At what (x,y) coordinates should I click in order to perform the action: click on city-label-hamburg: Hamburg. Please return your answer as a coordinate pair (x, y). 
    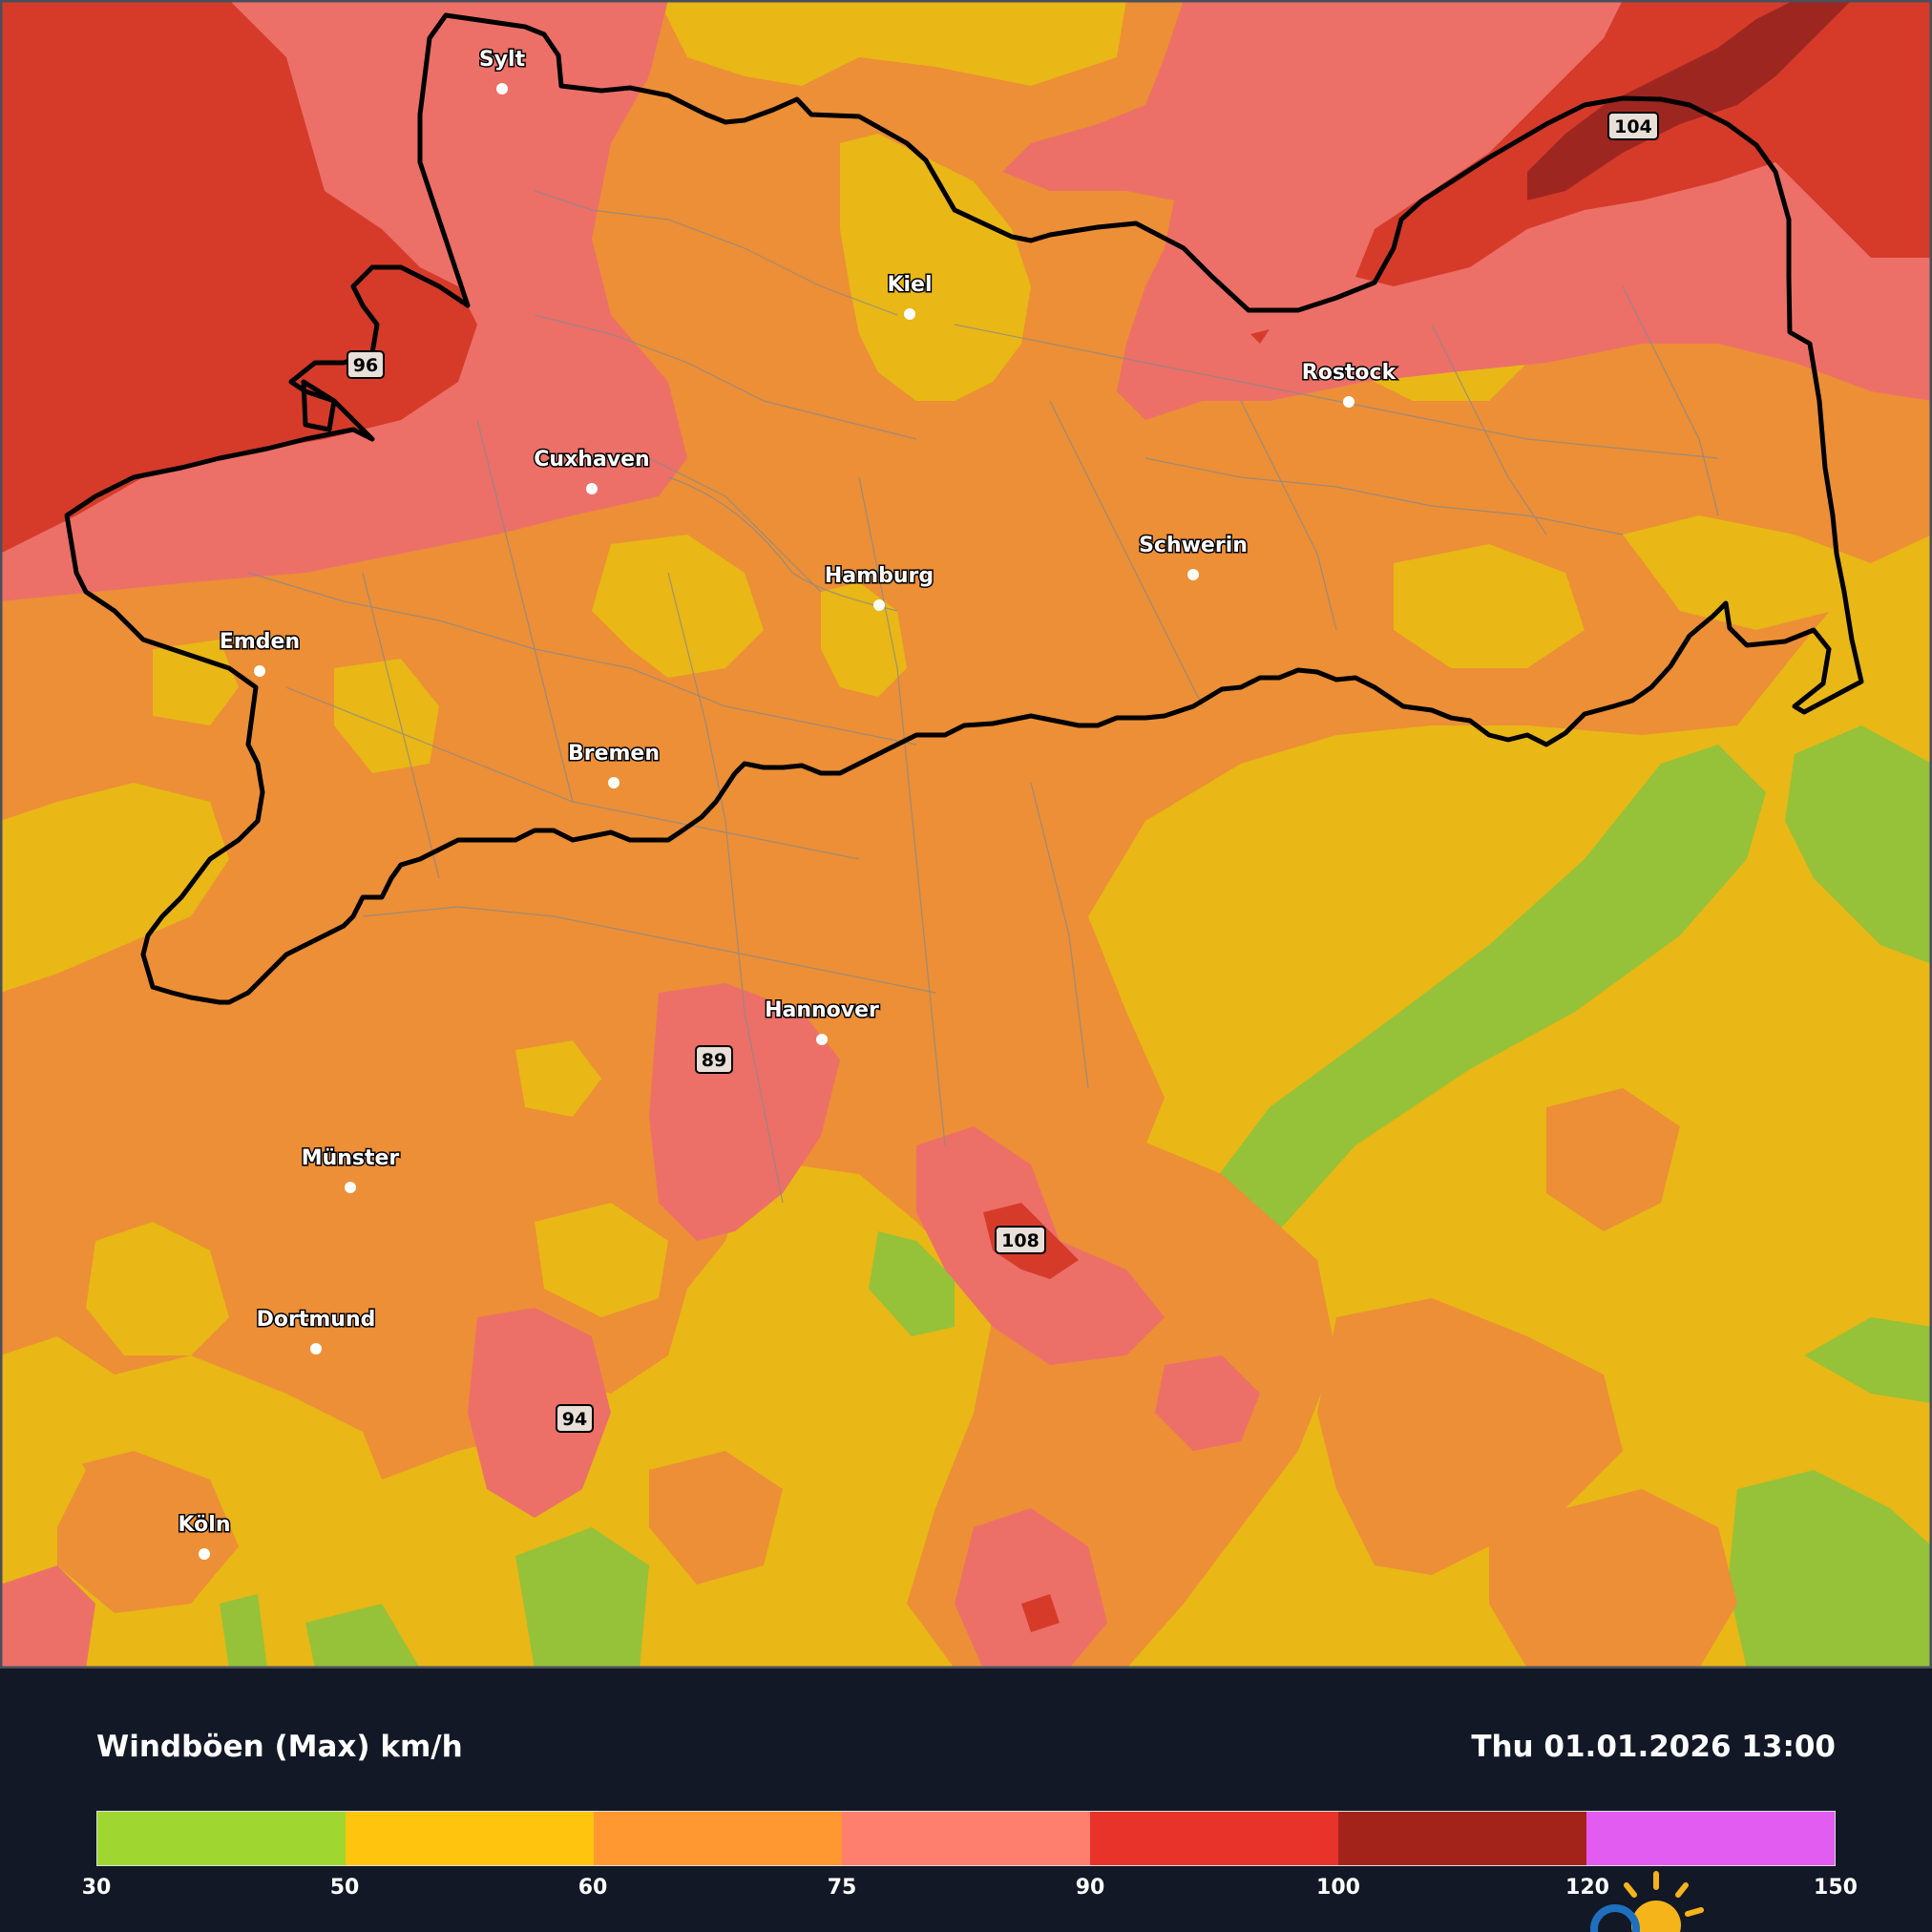
    Looking at the image, I should click on (880, 576).